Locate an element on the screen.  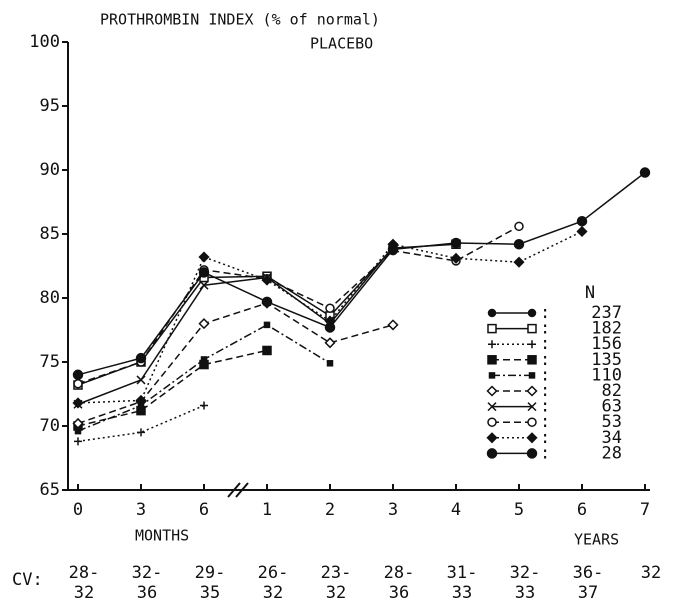
x-unit-label: YEARS is located at coordinates (596, 540).